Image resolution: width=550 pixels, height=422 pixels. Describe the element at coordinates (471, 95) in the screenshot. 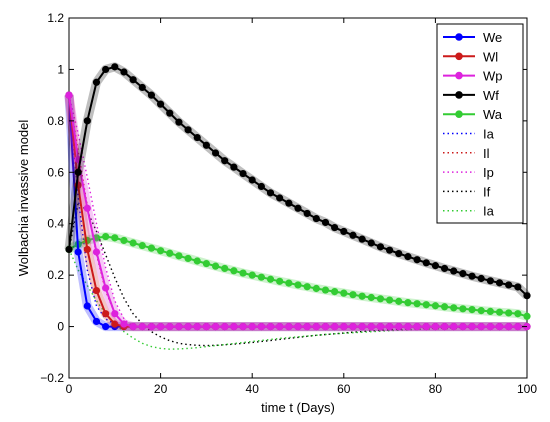

I see `legend-entry: Wf` at that location.